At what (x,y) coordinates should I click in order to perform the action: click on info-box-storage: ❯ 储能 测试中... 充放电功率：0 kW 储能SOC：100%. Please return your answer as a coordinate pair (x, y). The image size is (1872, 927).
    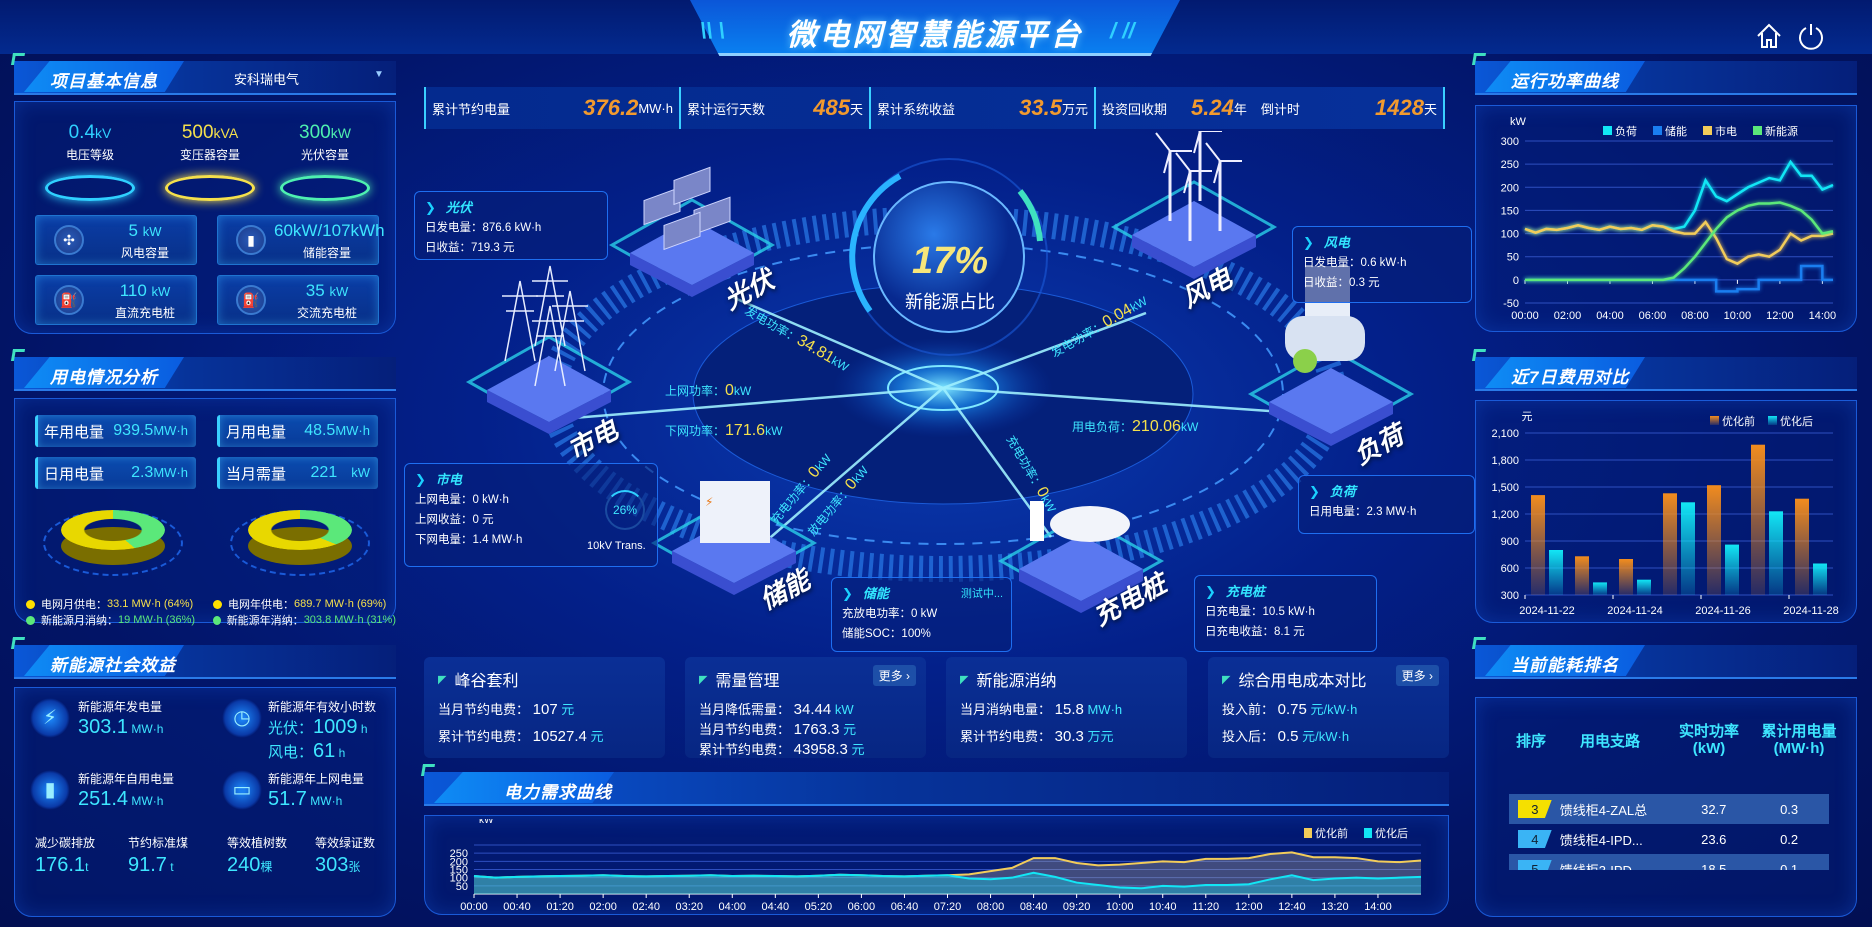
    Looking at the image, I should click on (921, 614).